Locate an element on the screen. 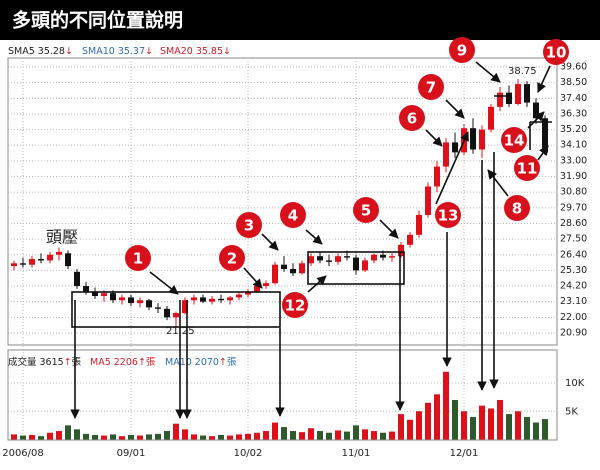  marker-label: 6 is located at coordinates (412, 119).